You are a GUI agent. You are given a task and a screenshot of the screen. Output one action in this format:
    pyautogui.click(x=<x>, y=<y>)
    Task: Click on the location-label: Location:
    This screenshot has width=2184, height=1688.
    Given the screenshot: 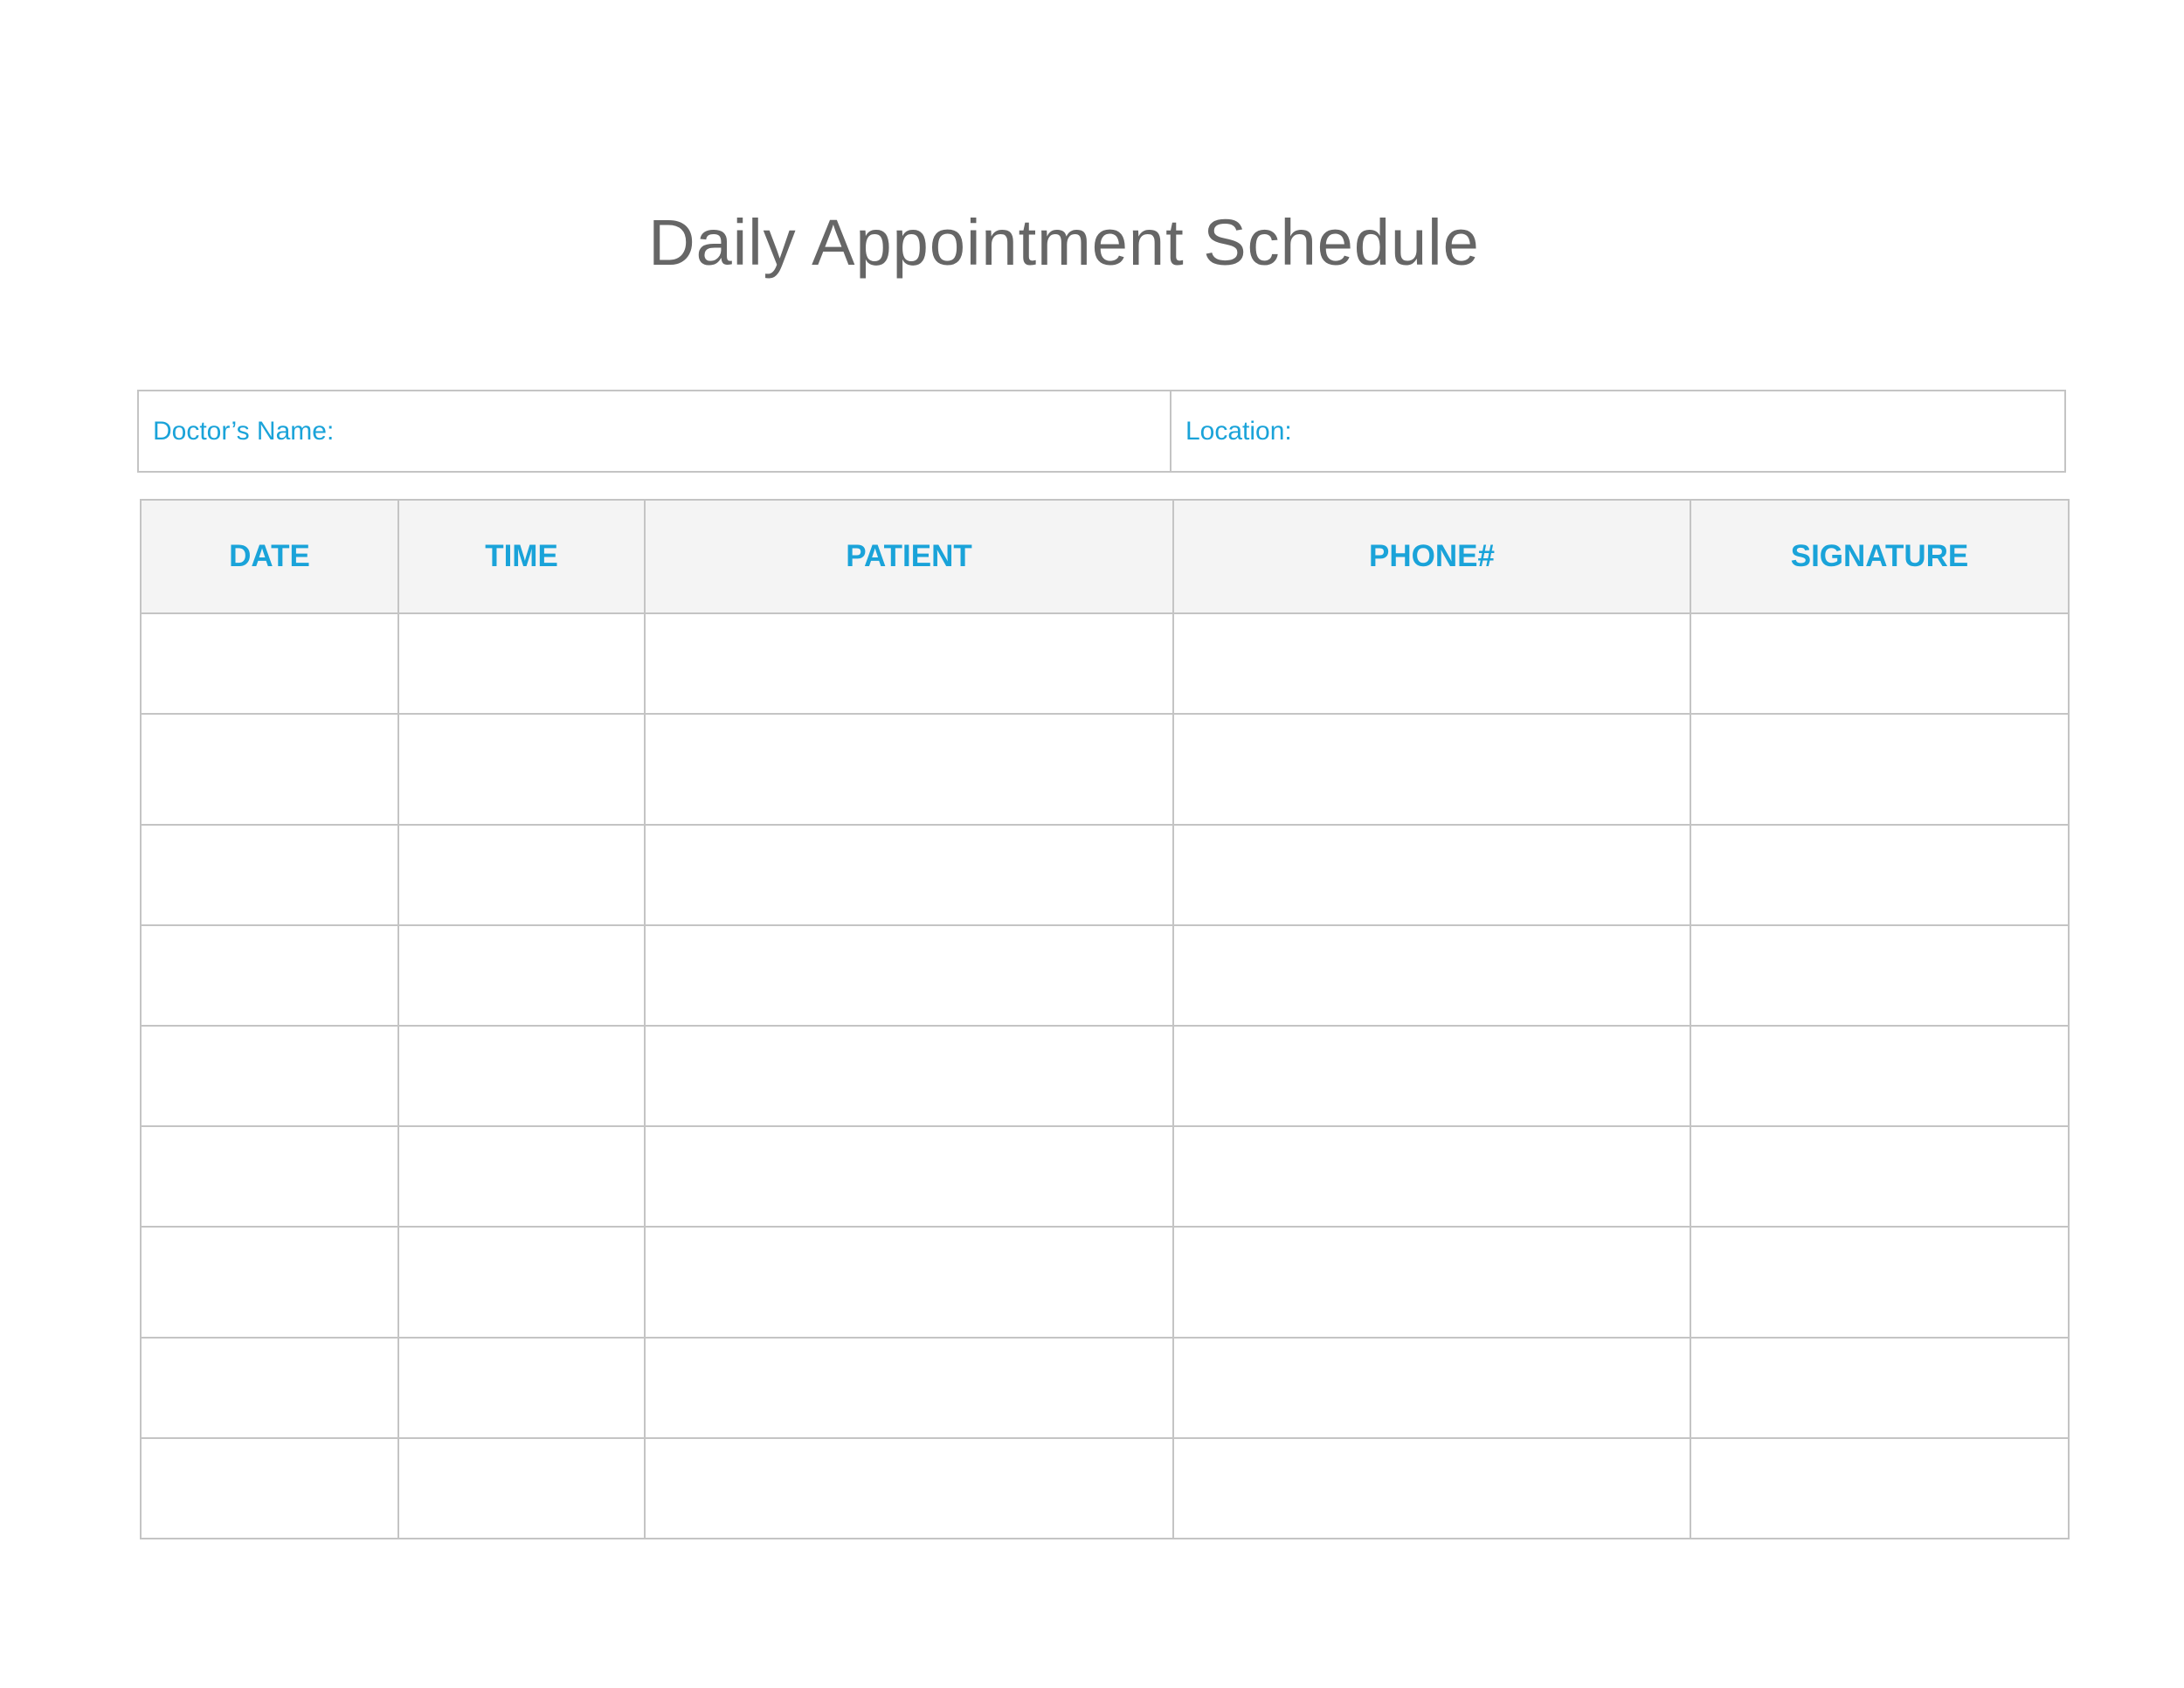 What is the action you would take?
    pyautogui.click(x=1238, y=431)
    